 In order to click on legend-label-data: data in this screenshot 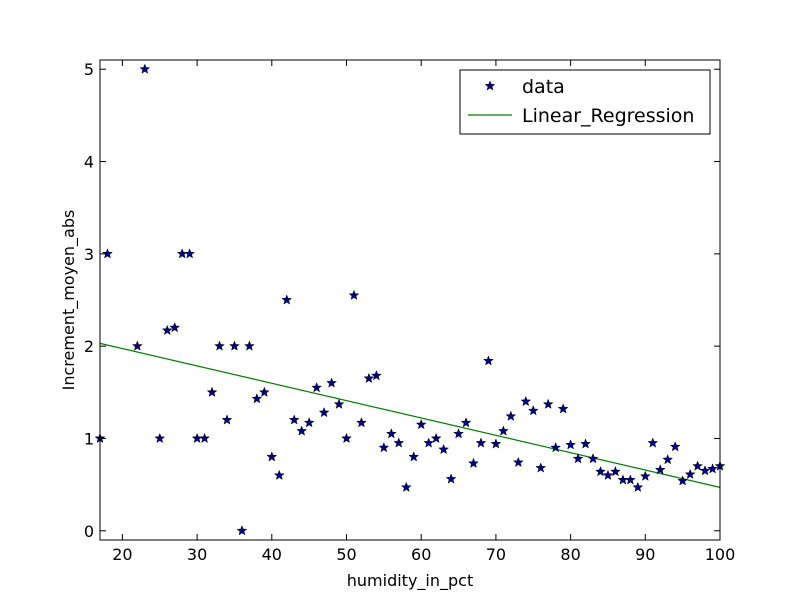, I will do `click(543, 87)`.